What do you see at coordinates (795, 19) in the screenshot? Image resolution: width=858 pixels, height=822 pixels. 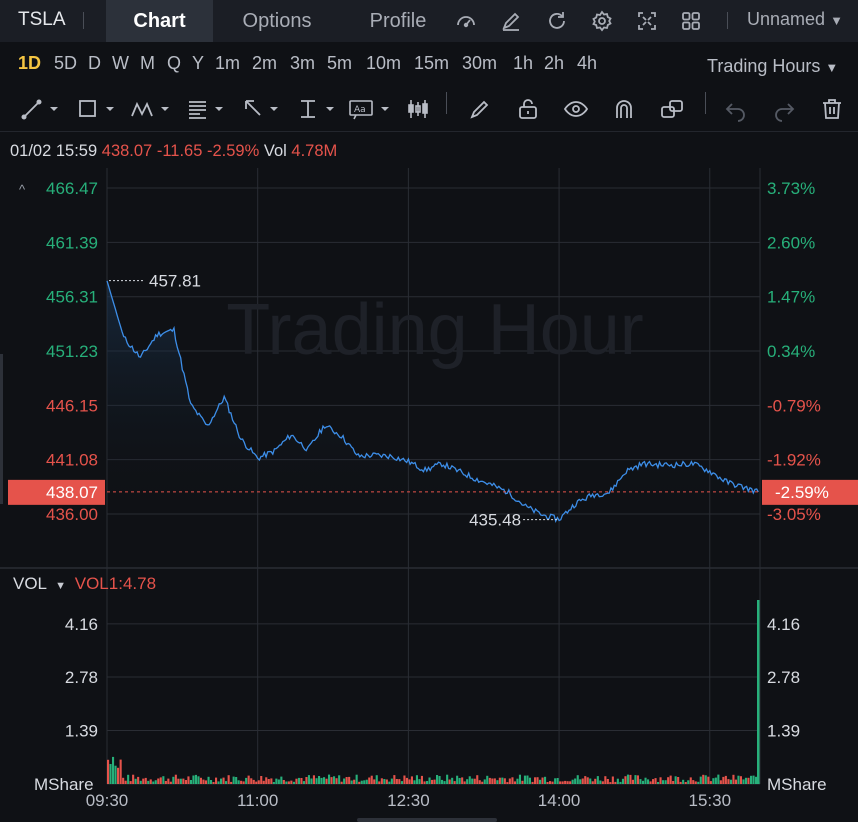 I see `account-dropdown: Unnamed ▼` at bounding box center [795, 19].